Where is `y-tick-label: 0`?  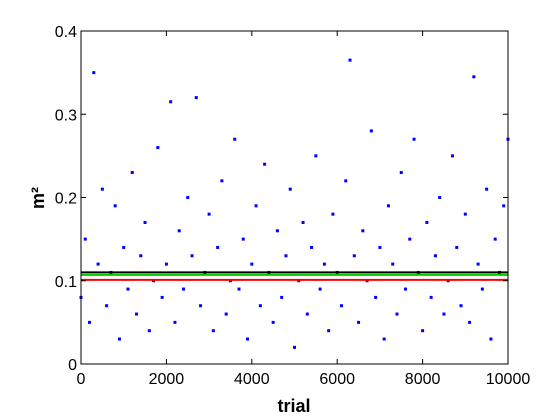
y-tick-label: 0 is located at coordinates (72, 365).